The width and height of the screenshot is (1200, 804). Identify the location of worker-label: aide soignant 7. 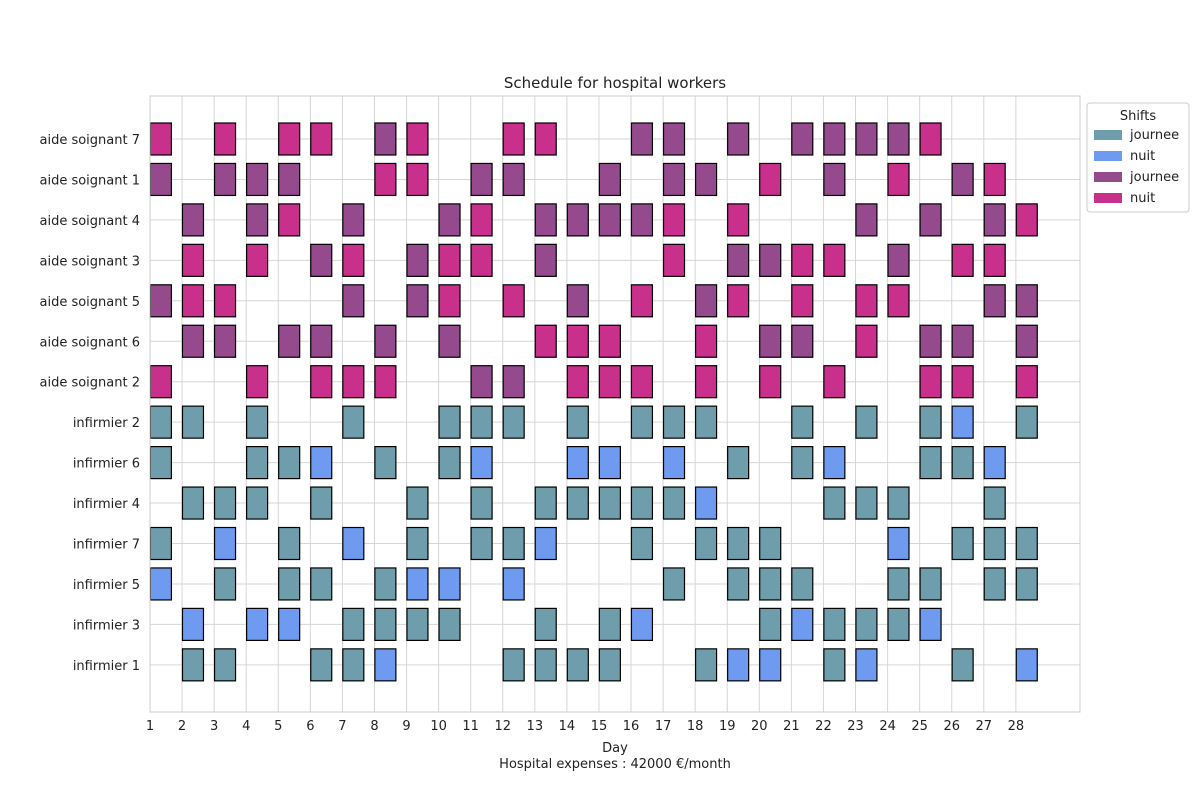
(90, 140).